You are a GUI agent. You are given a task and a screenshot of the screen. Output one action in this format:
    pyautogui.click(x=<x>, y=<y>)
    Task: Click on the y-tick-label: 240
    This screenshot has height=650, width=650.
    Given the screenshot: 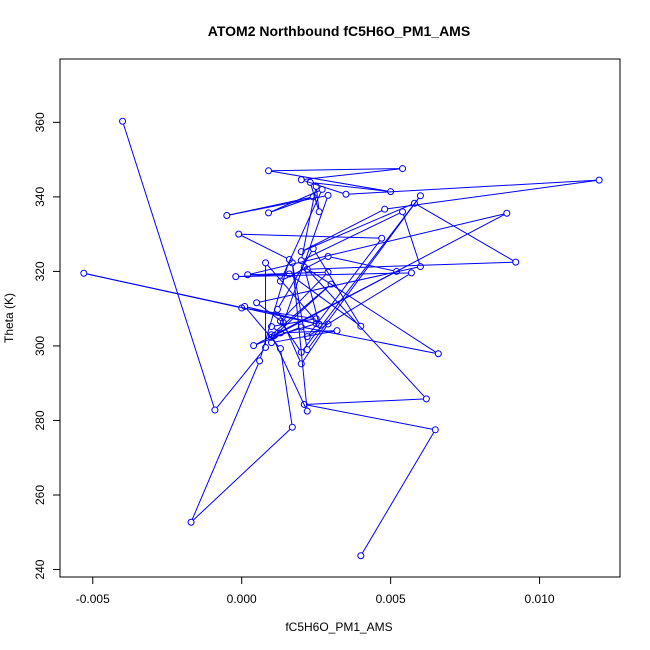 What is the action you would take?
    pyautogui.click(x=40, y=569)
    